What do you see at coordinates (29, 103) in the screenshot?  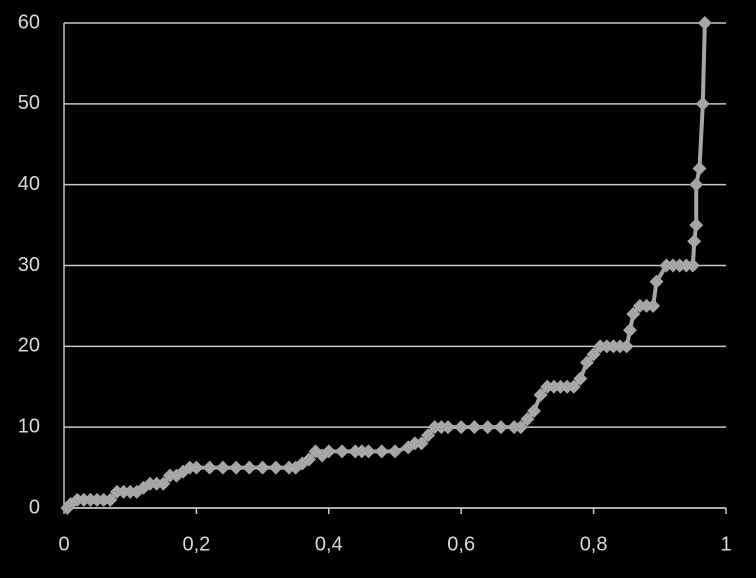 I see `y-tick-label: 50` at bounding box center [29, 103].